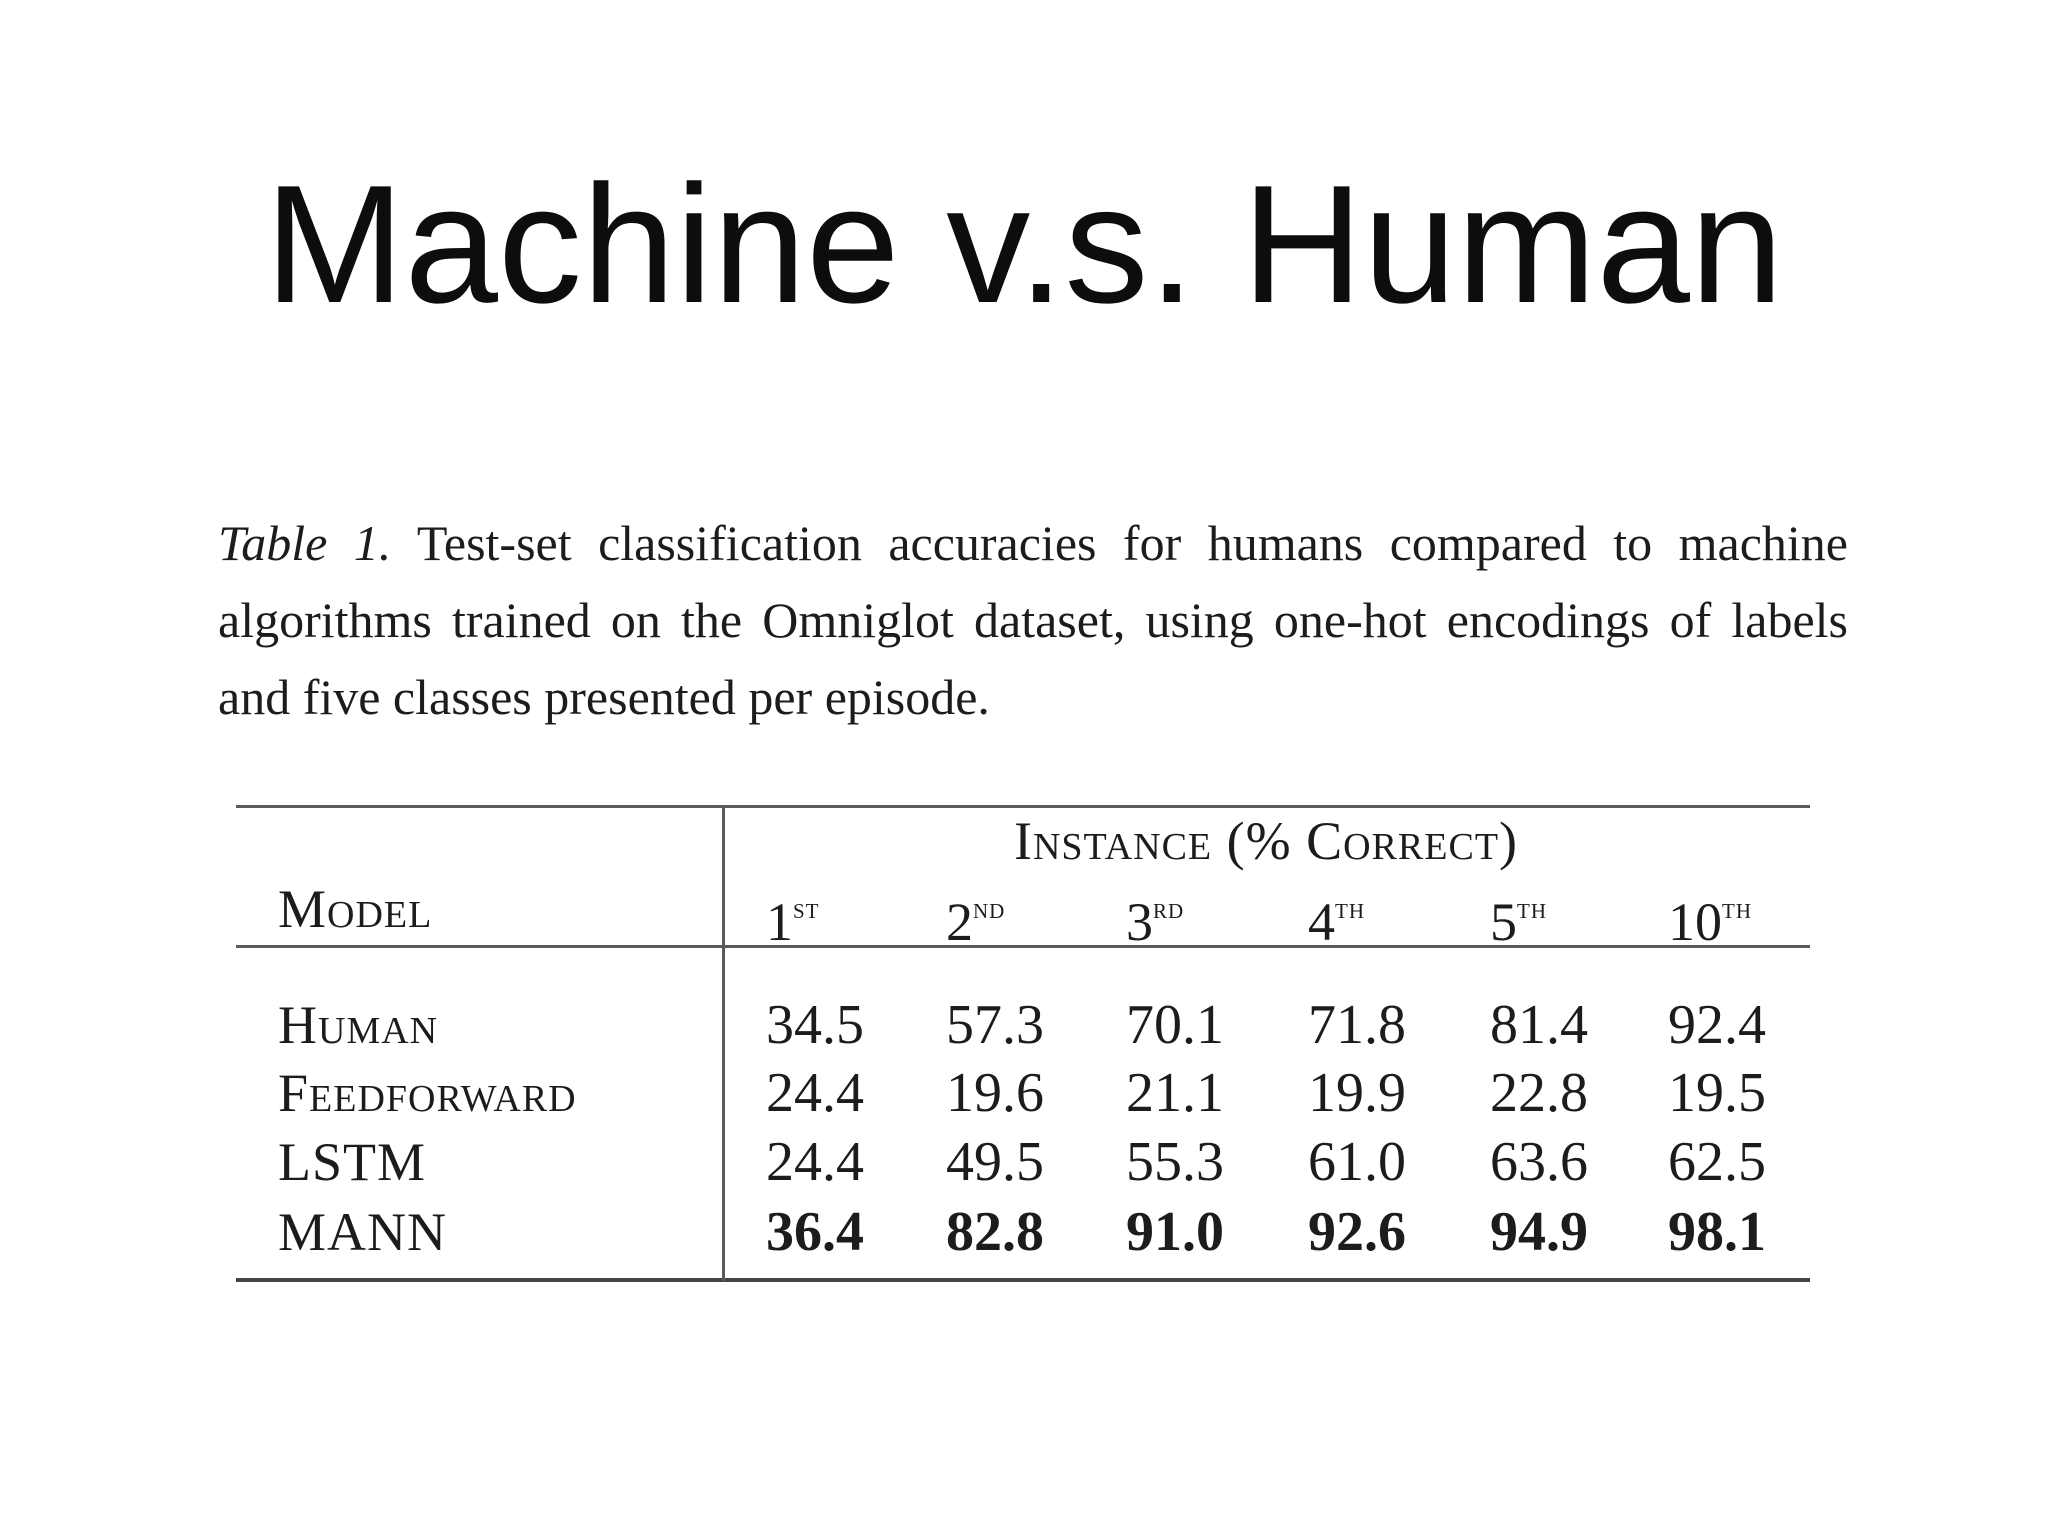 The image size is (2048, 1536). Describe the element at coordinates (995, 1093) in the screenshot. I see `table-cell: 19.6` at that location.